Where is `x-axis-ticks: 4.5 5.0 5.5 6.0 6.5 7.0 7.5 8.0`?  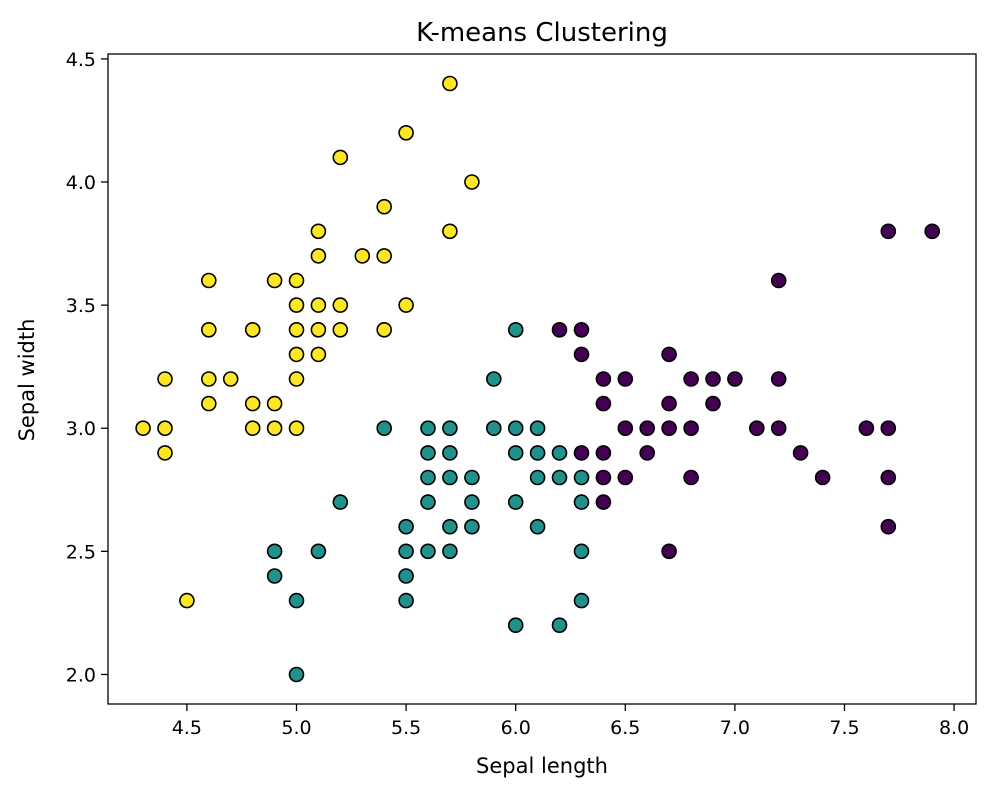 x-axis-ticks: 4.5 5.0 5.5 6.0 6.5 7.0 7.5 8.0 is located at coordinates (570, 721).